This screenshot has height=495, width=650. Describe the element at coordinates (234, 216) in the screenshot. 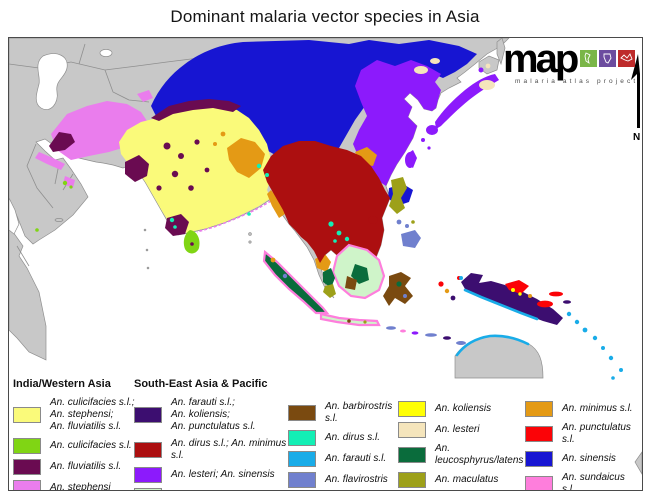

I see `region-stephensi-coast-fringe` at that location.